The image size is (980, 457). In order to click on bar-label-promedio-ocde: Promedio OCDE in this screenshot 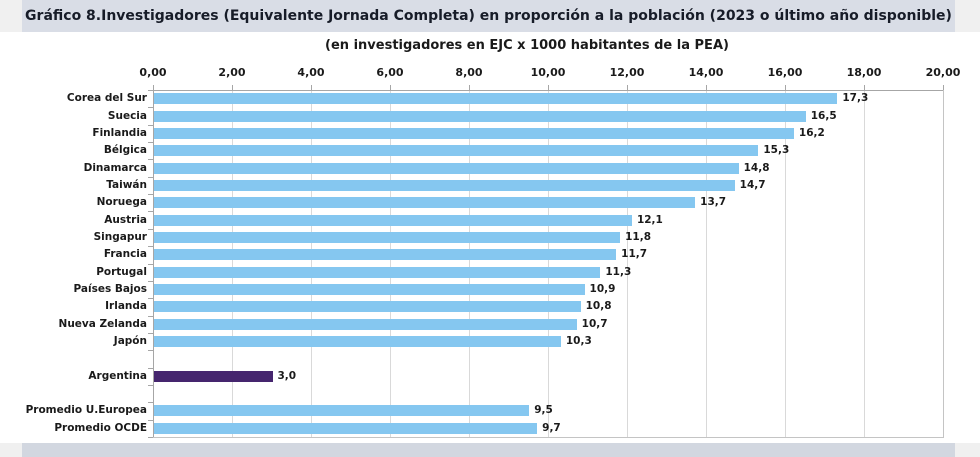, I will do `click(100, 427)`.